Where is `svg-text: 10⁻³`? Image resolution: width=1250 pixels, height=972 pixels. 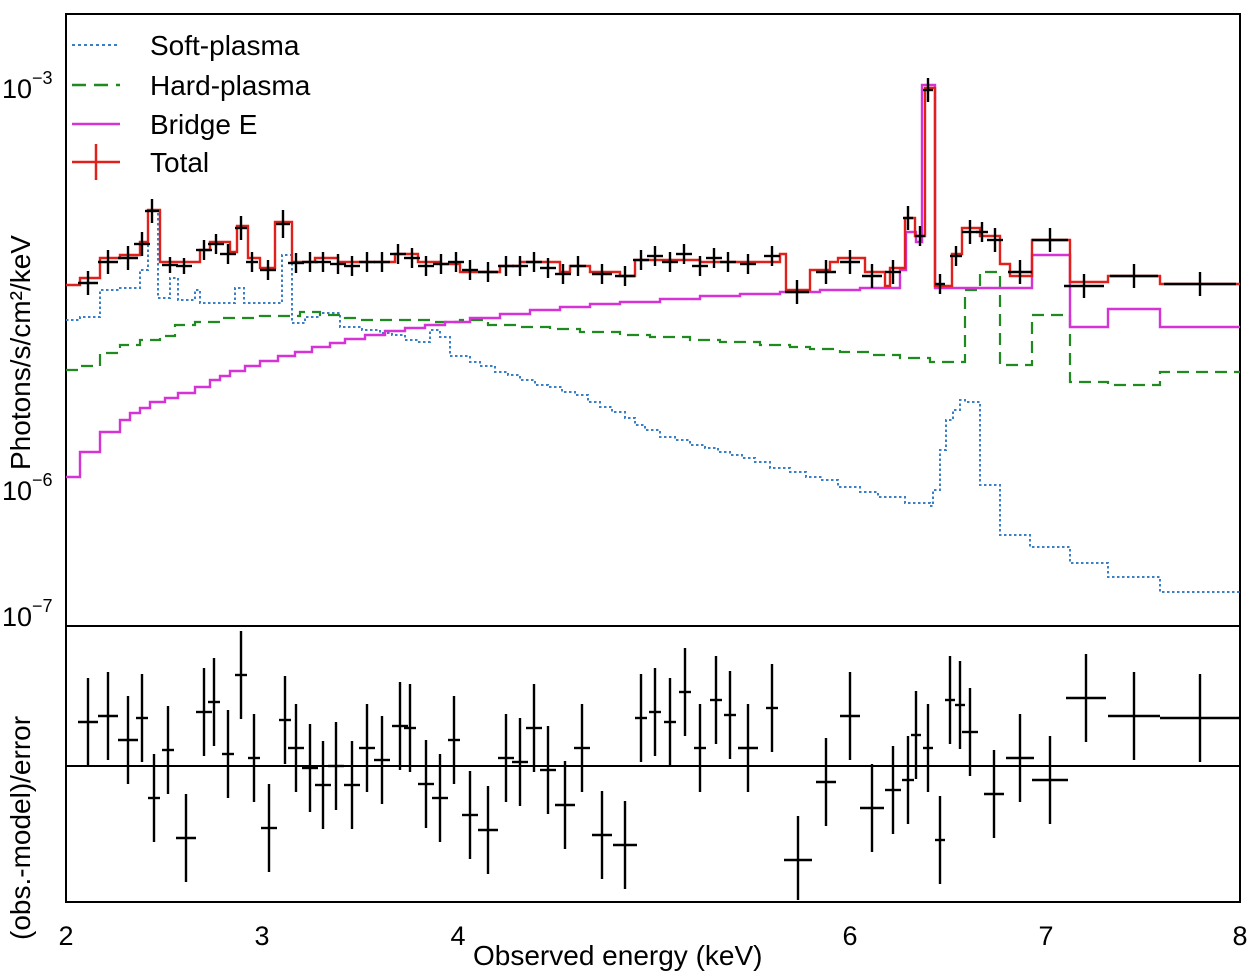 svg-text: 10⁻³ is located at coordinates (27, 86).